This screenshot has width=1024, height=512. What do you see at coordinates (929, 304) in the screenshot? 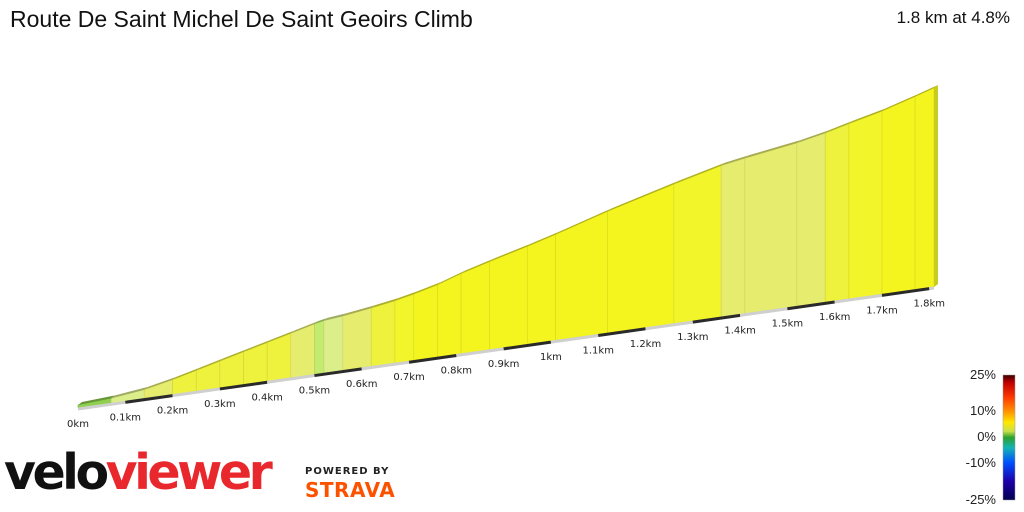
I see `x-tick-label: 1.8km` at bounding box center [929, 304].